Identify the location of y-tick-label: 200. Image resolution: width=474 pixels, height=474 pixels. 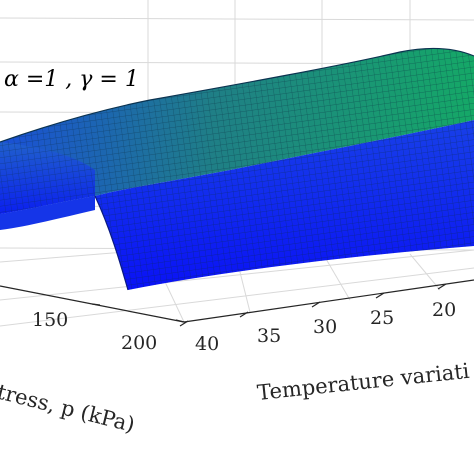
(139, 343).